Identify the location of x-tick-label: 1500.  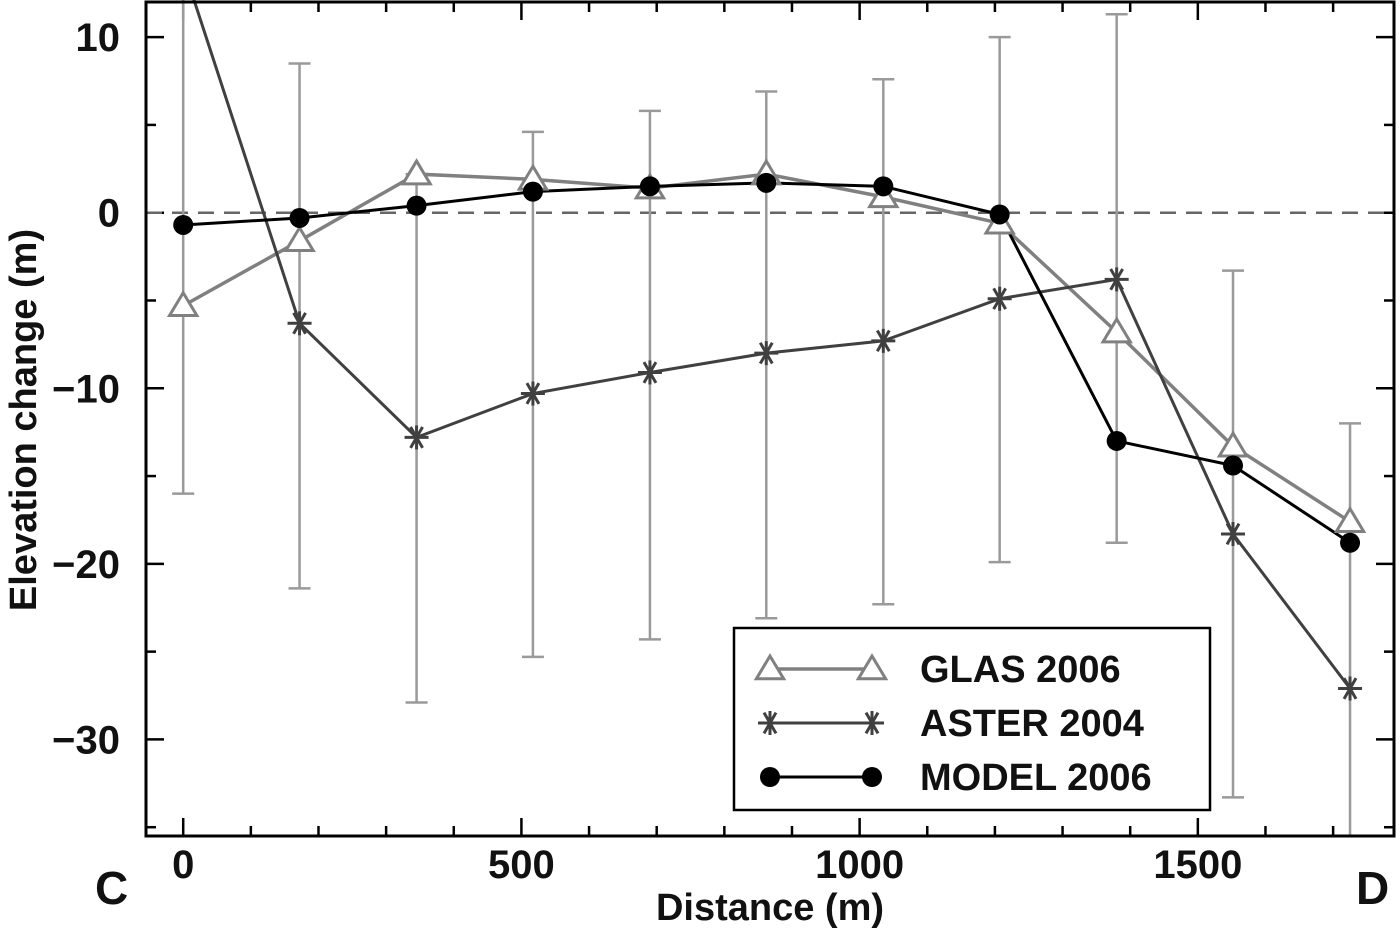
(1197, 865).